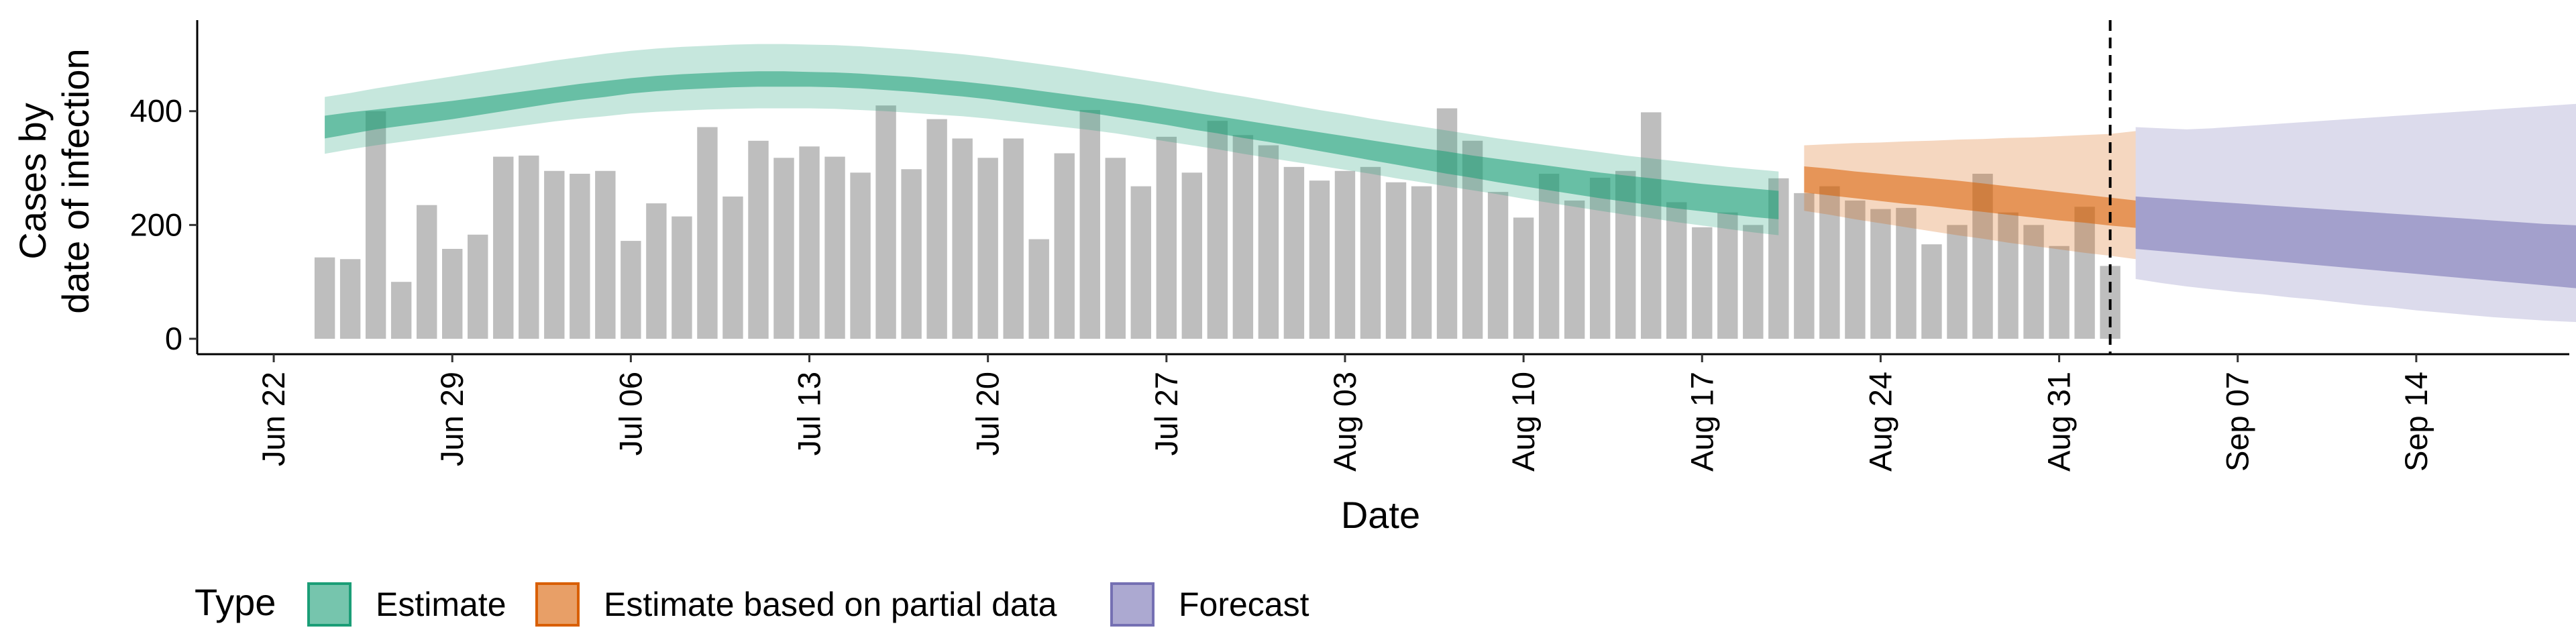 The width and height of the screenshot is (2576, 644). Describe the element at coordinates (1244, 604) in the screenshot. I see `legend-label: Forecast` at that location.